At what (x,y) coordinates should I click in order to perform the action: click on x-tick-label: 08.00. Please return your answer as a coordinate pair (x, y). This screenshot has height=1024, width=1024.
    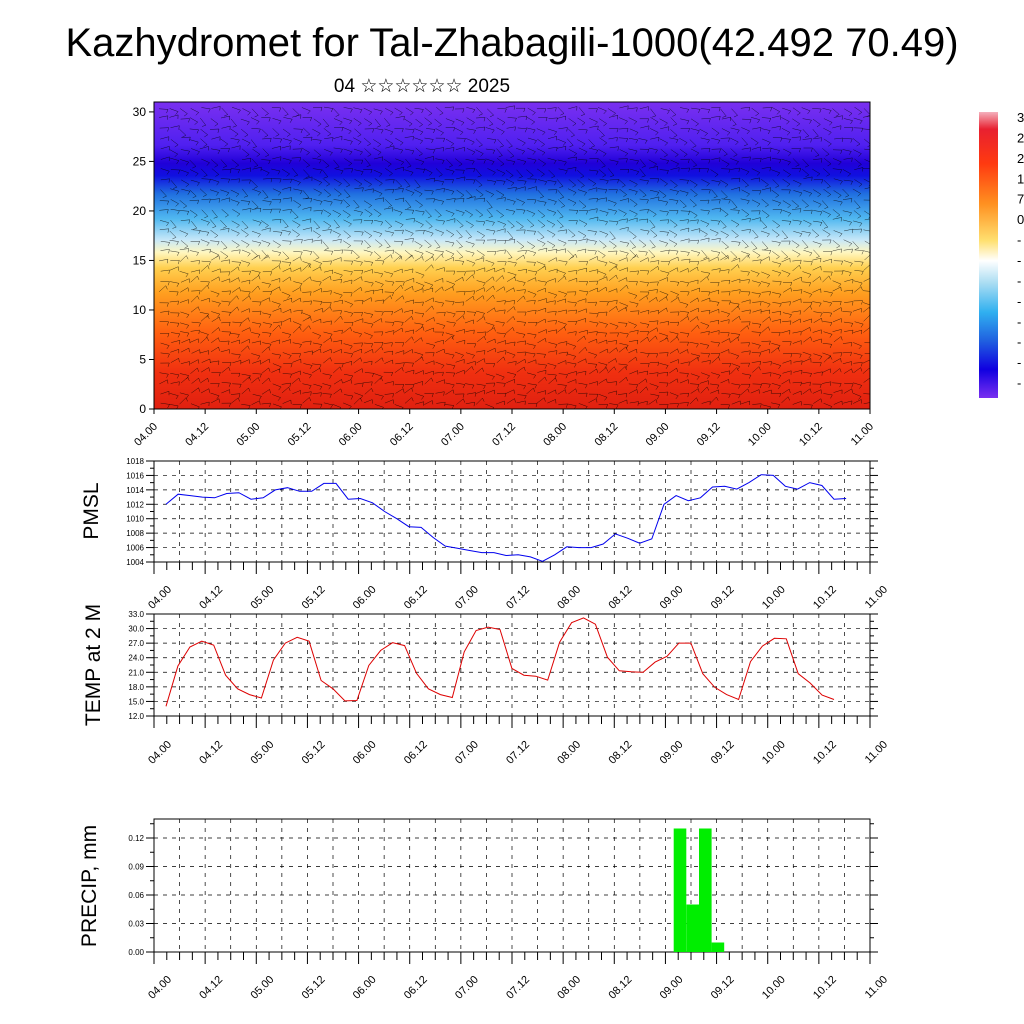
    Looking at the image, I should click on (569, 753).